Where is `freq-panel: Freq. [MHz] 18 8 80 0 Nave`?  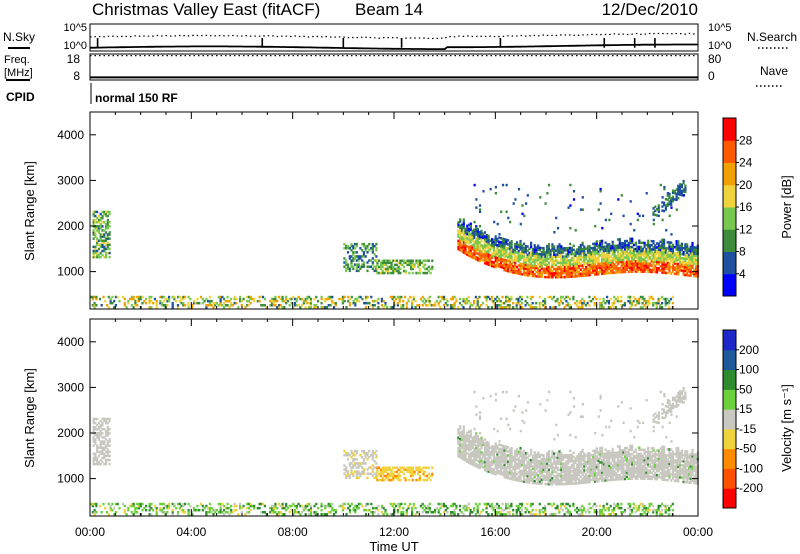
freq-panel: Freq. [MHz] 18 8 80 0 Nave is located at coordinates (396, 69).